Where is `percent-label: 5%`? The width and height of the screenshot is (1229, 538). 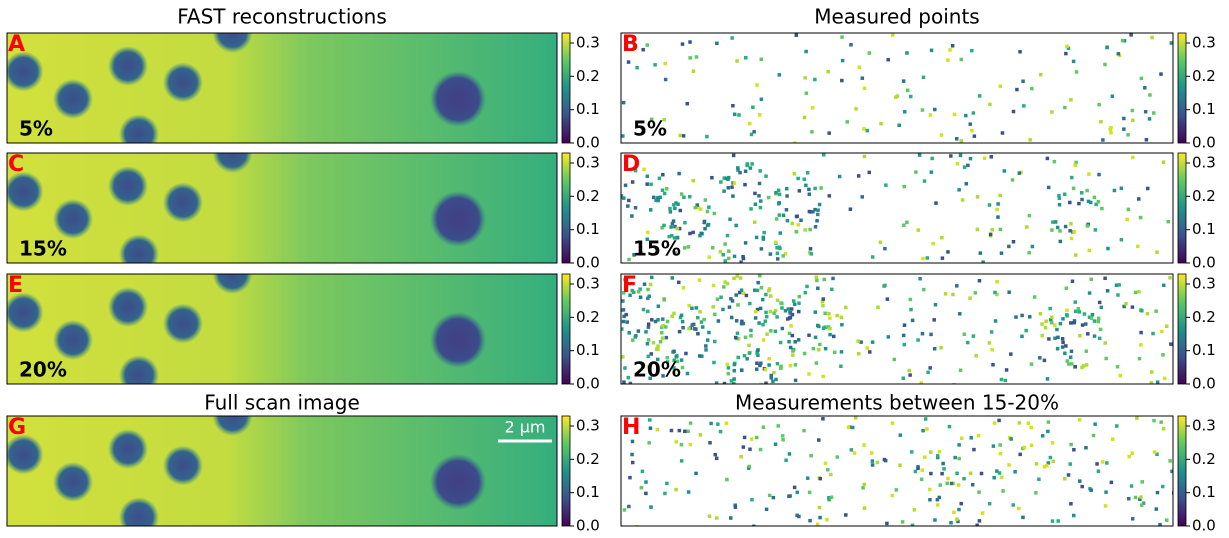 percent-label: 5% is located at coordinates (36, 129).